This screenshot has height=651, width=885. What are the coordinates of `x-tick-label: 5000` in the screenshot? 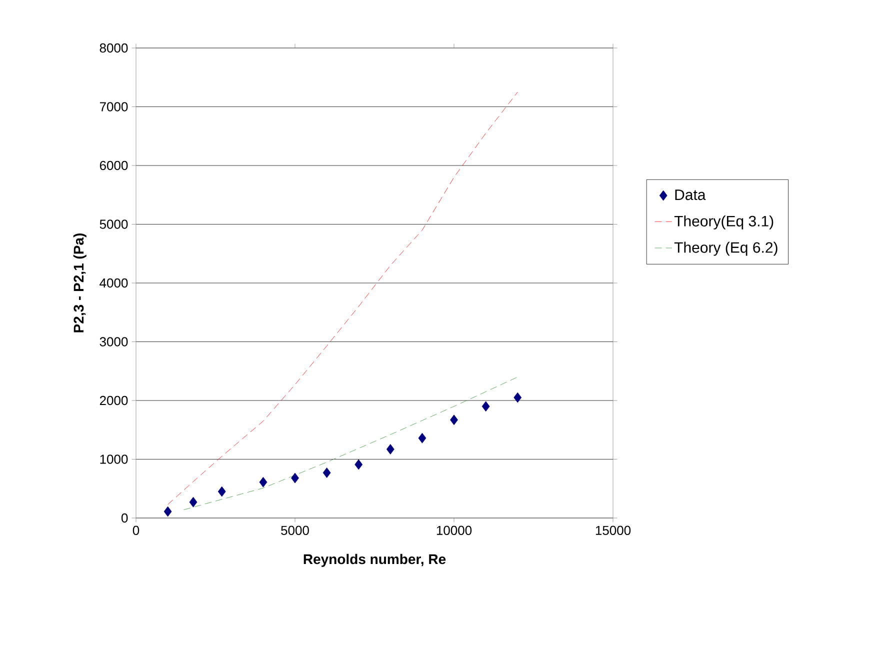 It's located at (295, 531).